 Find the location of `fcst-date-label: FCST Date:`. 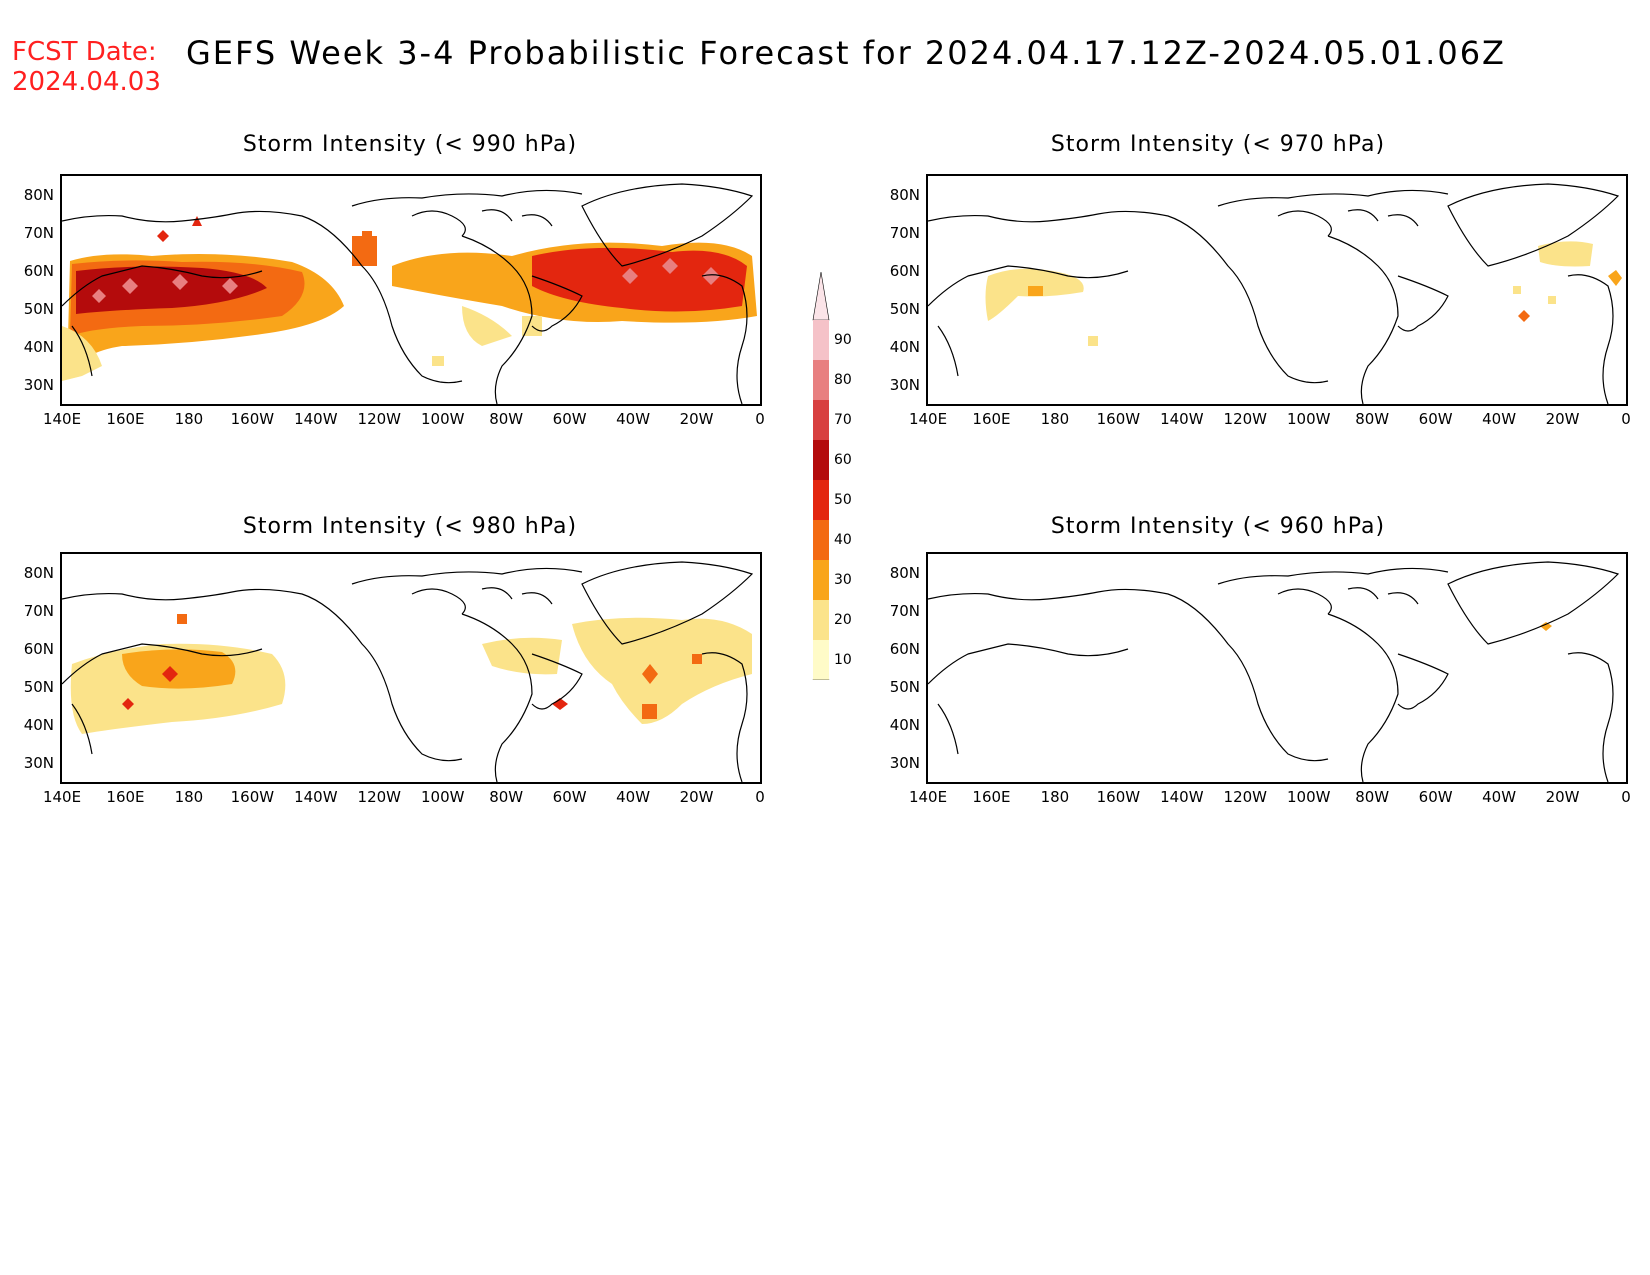

fcst-date-label: FCST Date: is located at coordinates (84, 52).